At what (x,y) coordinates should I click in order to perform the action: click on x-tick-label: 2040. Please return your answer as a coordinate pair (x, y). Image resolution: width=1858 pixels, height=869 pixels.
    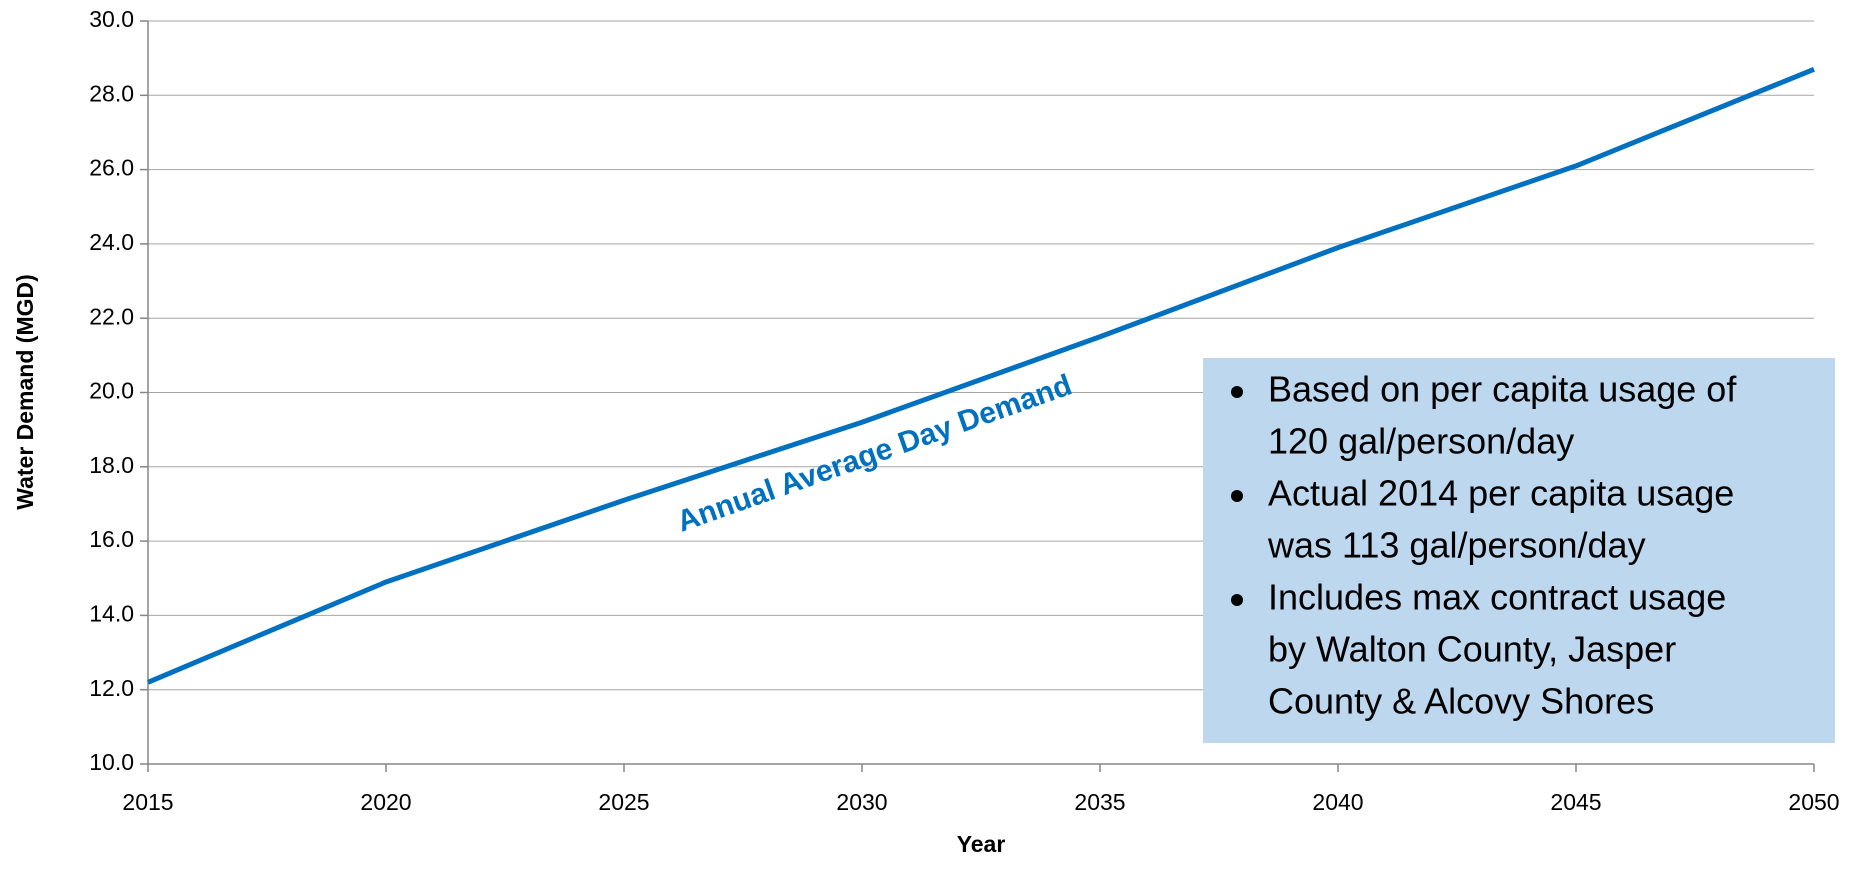
    Looking at the image, I should click on (1337, 802).